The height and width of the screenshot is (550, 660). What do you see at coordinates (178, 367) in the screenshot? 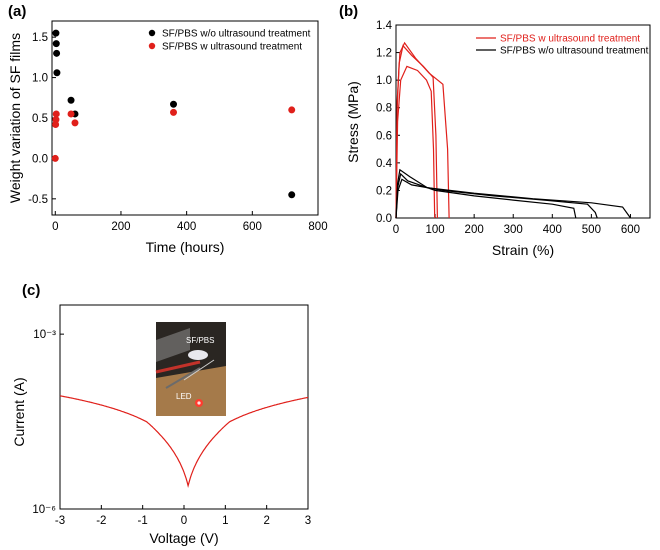
I see `inset-wire-red` at bounding box center [178, 367].